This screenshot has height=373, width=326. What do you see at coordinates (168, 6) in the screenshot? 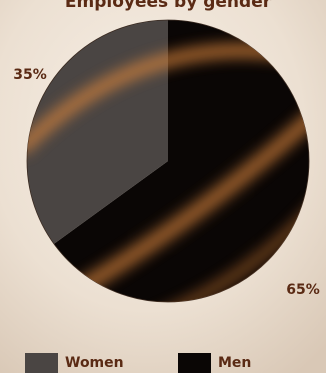
I see `chart-title: Employees by gender` at bounding box center [168, 6].